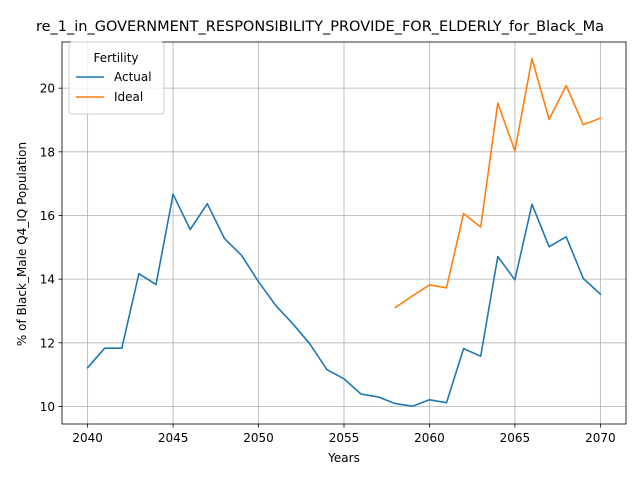 This screenshot has width=640, height=480. What do you see at coordinates (344, 438) in the screenshot?
I see `x-tick-label: 2055` at bounding box center [344, 438].